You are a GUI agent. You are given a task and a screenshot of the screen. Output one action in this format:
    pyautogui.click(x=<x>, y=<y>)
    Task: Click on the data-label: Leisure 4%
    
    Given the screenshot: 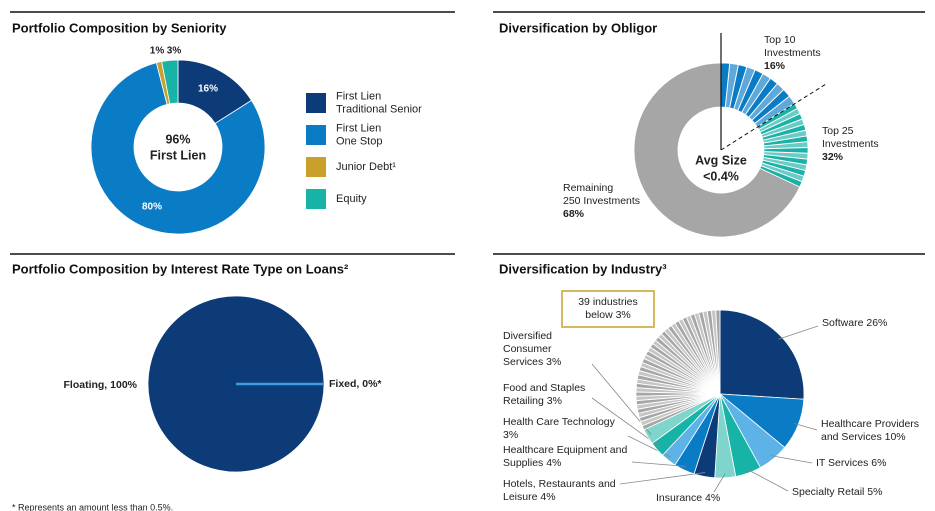 What is the action you would take?
    pyautogui.click(x=529, y=497)
    